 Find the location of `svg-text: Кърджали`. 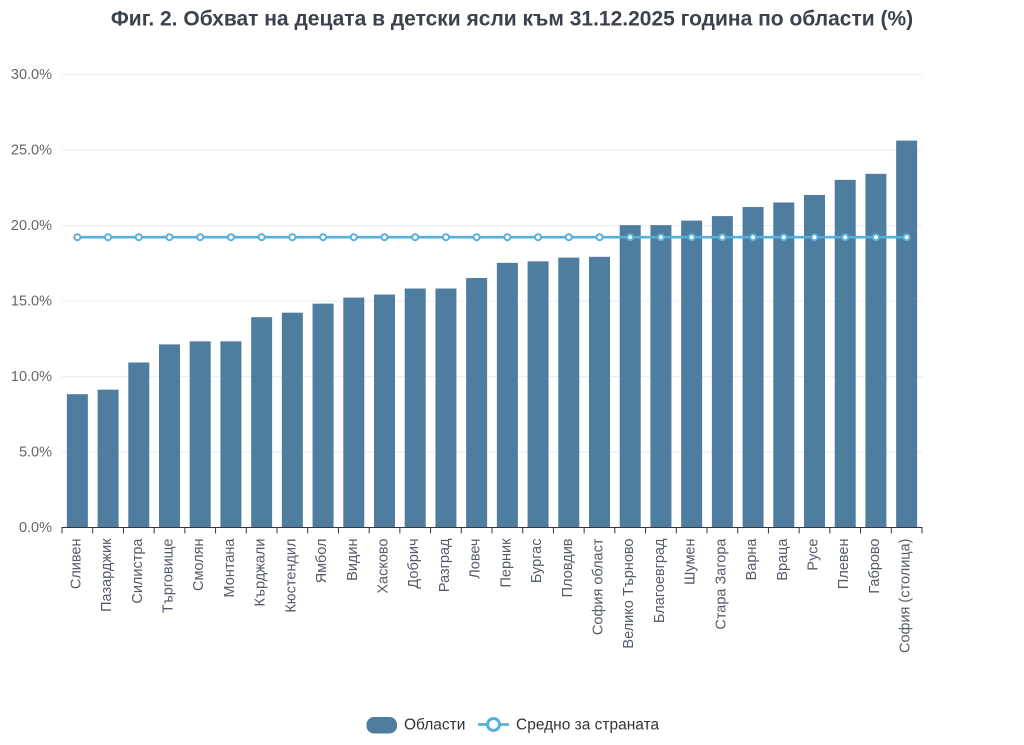

svg-text: Кърджали is located at coordinates (261, 573).